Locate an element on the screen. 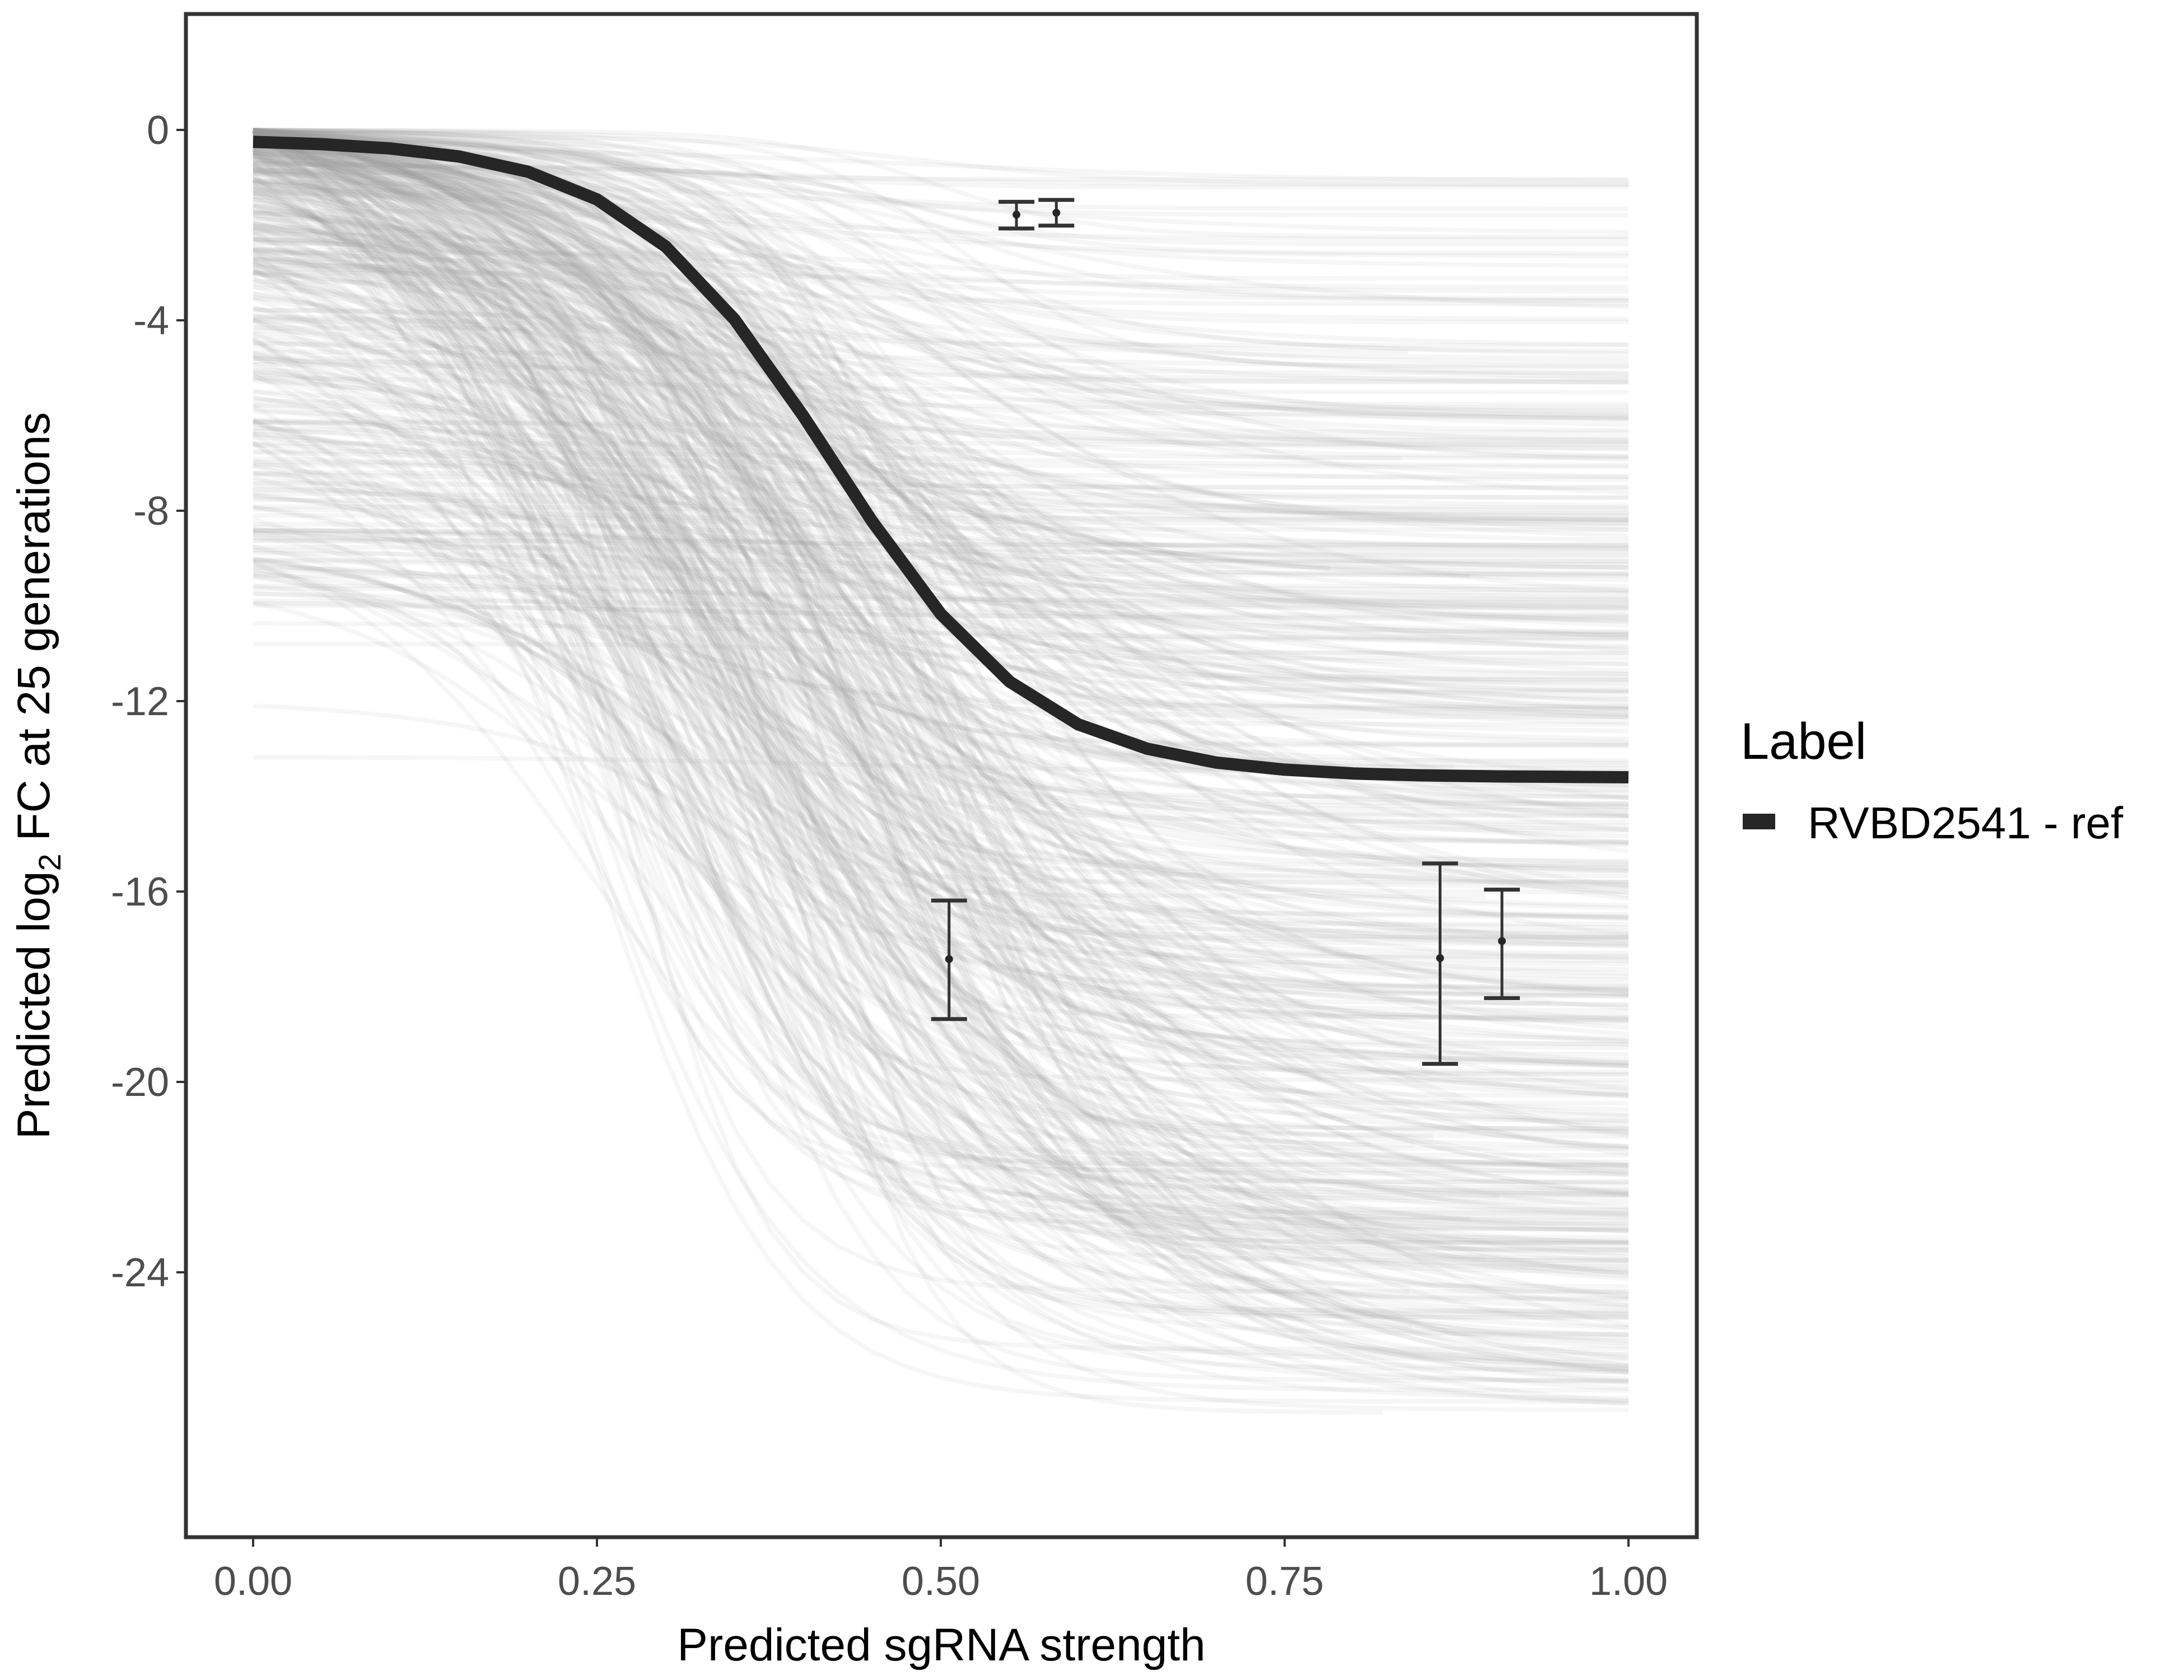 This screenshot has width=2184, height=1680. x-tick-label: 0.00 is located at coordinates (253, 1582).